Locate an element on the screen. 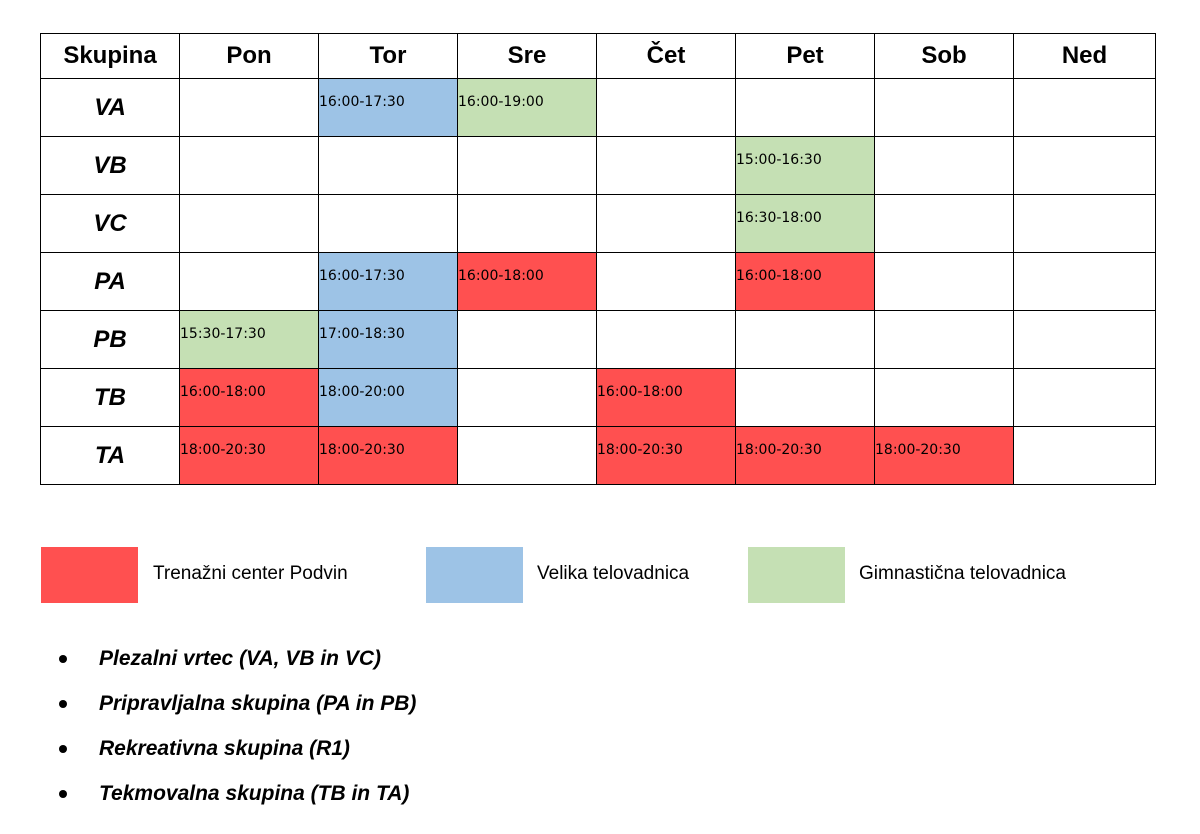 The width and height of the screenshot is (1200, 834). group-cell: PA is located at coordinates (110, 281).